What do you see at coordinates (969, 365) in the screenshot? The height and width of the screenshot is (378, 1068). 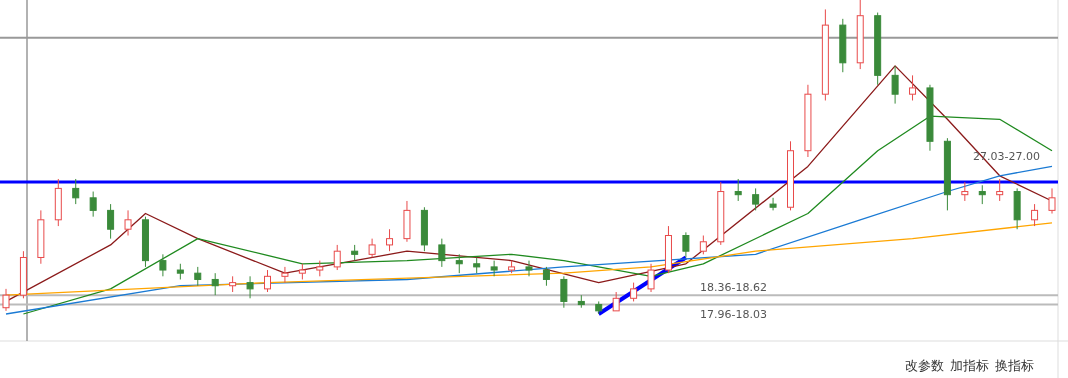 I see `text: 加指标` at bounding box center [969, 365].